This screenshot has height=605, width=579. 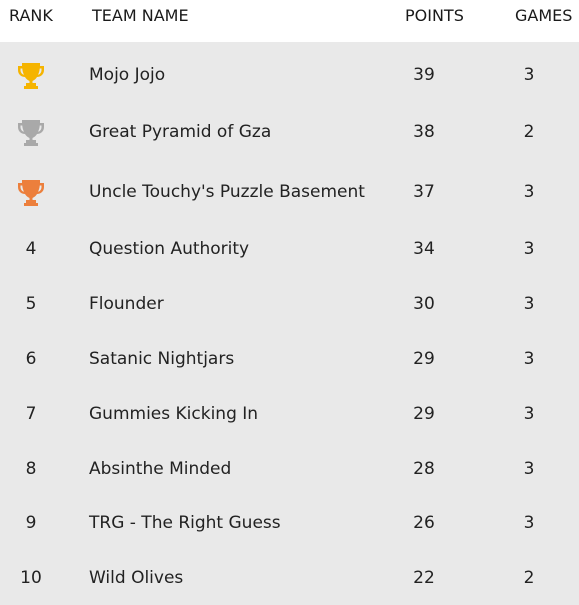 What do you see at coordinates (174, 414) in the screenshot?
I see `team-name: Gummies Kicking In` at bounding box center [174, 414].